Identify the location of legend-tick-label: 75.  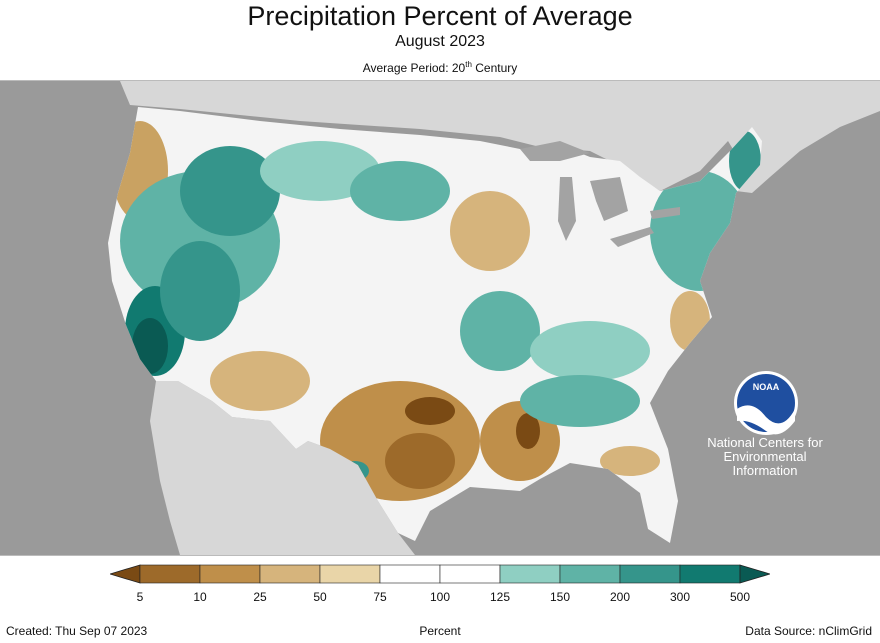
(380, 597).